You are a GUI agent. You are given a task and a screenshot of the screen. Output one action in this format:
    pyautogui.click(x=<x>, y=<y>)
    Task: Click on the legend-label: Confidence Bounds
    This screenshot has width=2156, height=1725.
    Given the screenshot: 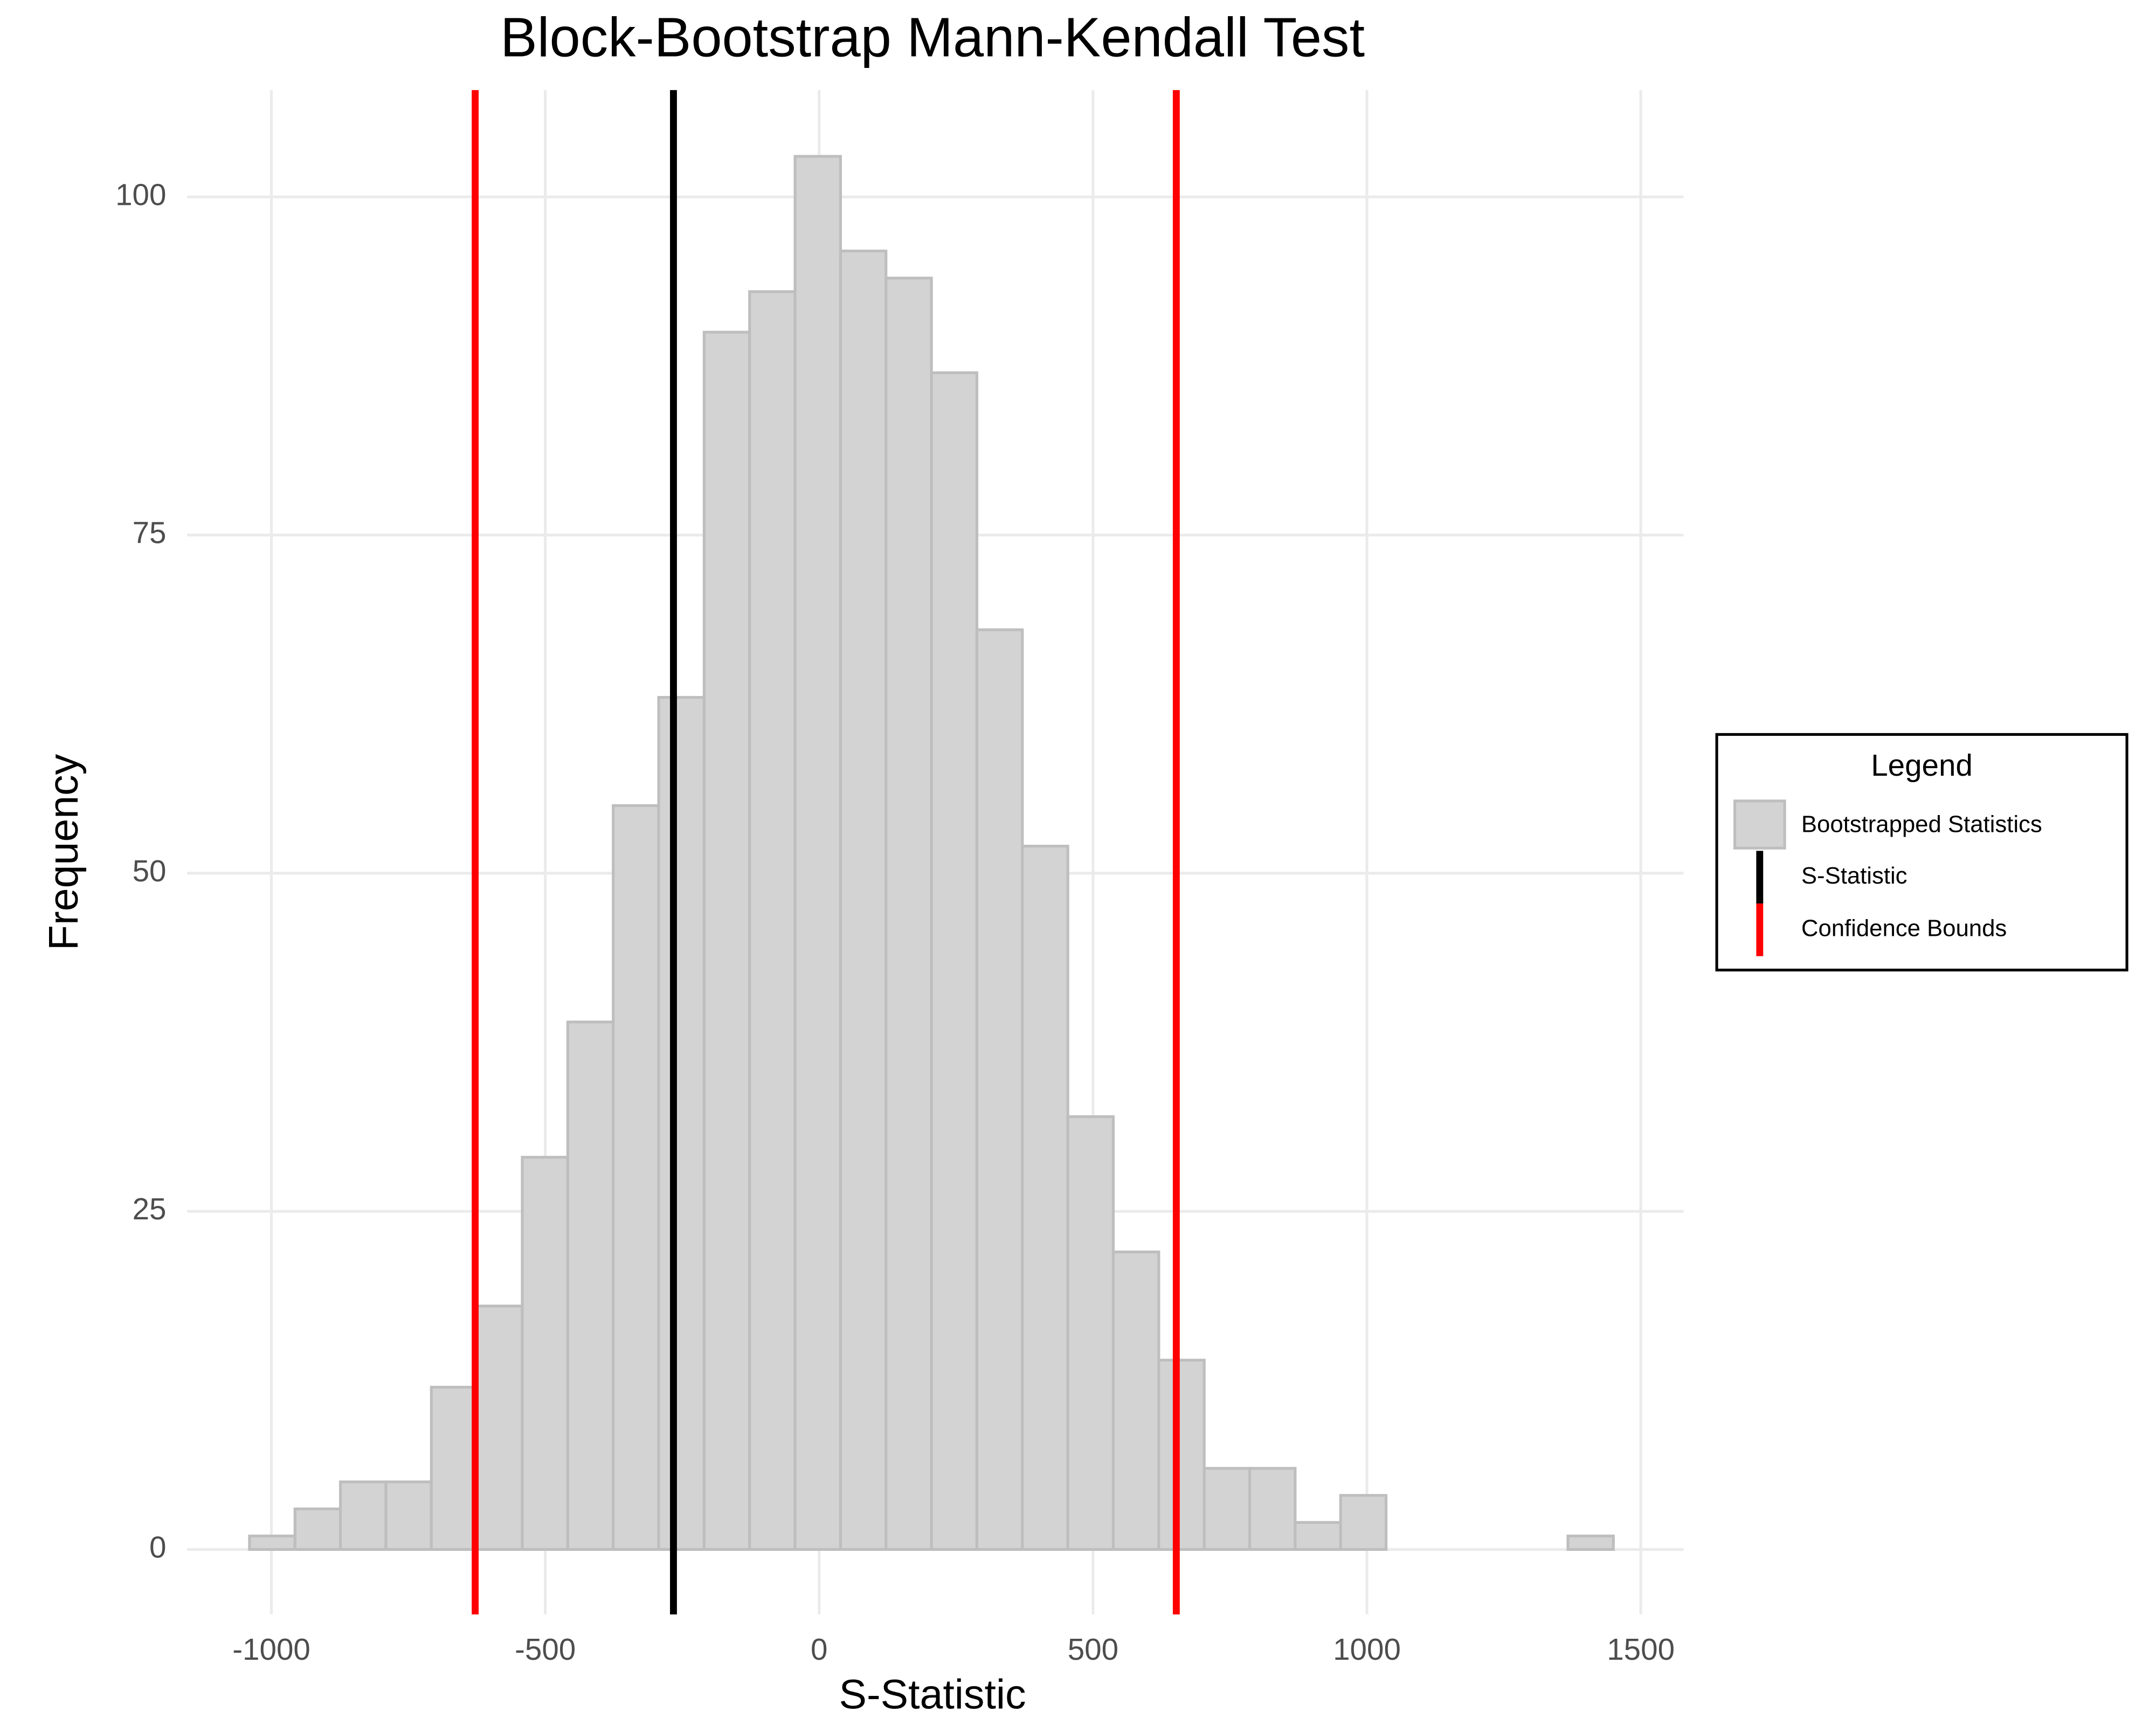 What is the action you would take?
    pyautogui.click(x=1904, y=928)
    